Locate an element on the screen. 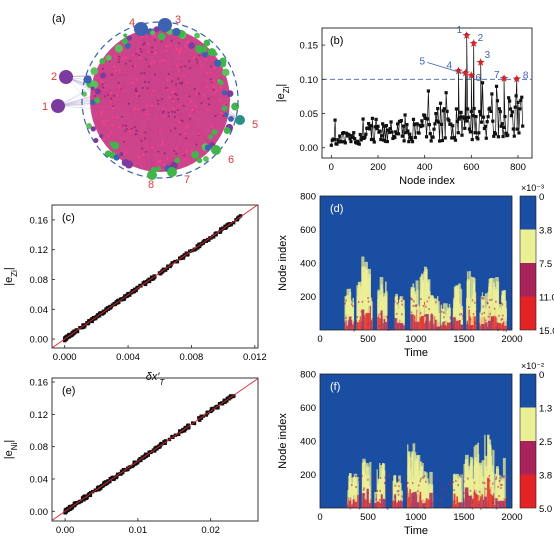  hub-label: 4 is located at coordinates (132, 23).